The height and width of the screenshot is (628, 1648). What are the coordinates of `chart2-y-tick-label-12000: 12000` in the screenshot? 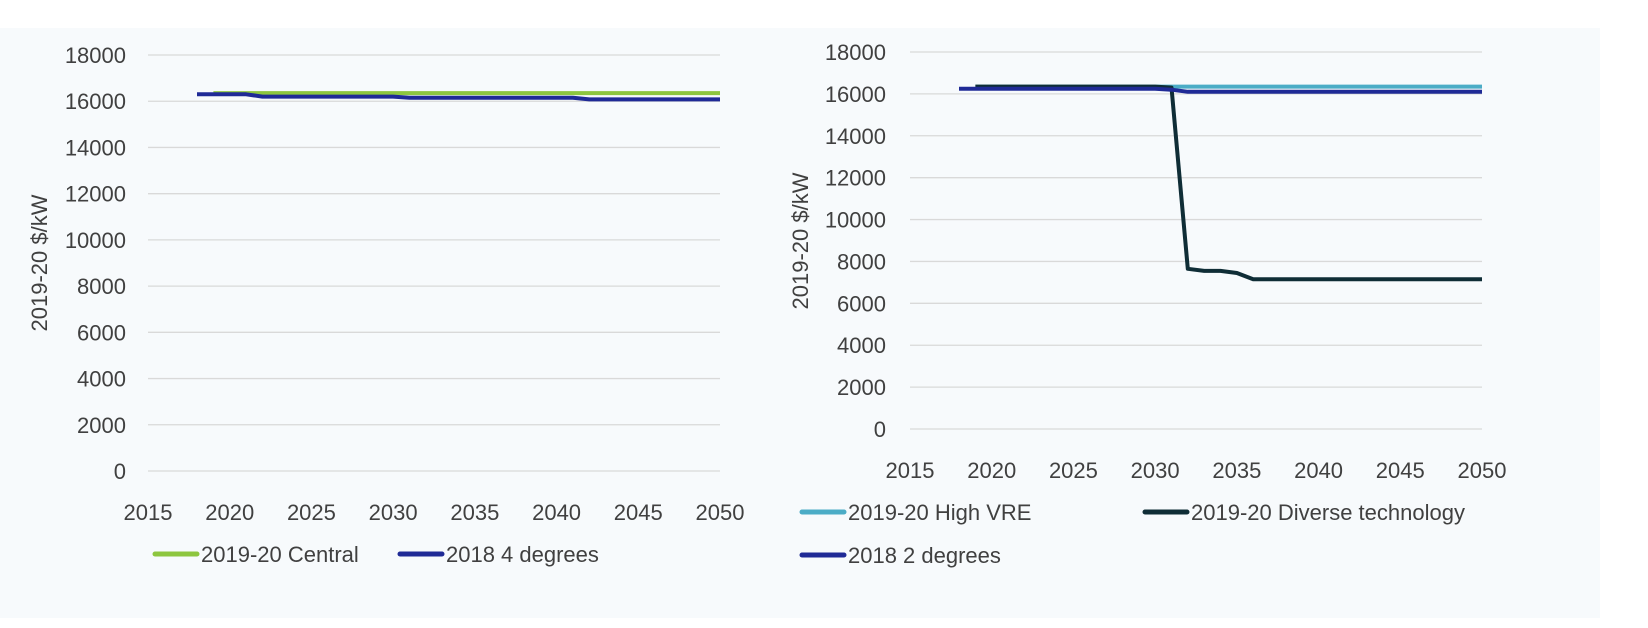 It's located at (855, 178).